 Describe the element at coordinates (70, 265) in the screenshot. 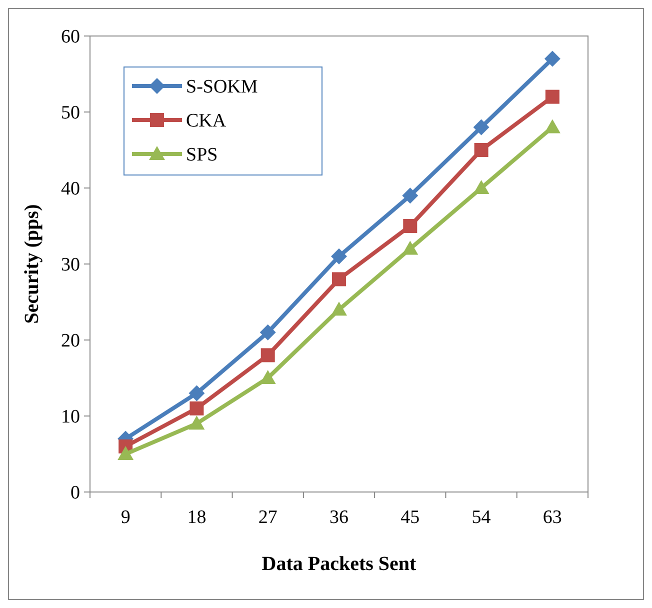

I see `y-tick-label: 30` at that location.